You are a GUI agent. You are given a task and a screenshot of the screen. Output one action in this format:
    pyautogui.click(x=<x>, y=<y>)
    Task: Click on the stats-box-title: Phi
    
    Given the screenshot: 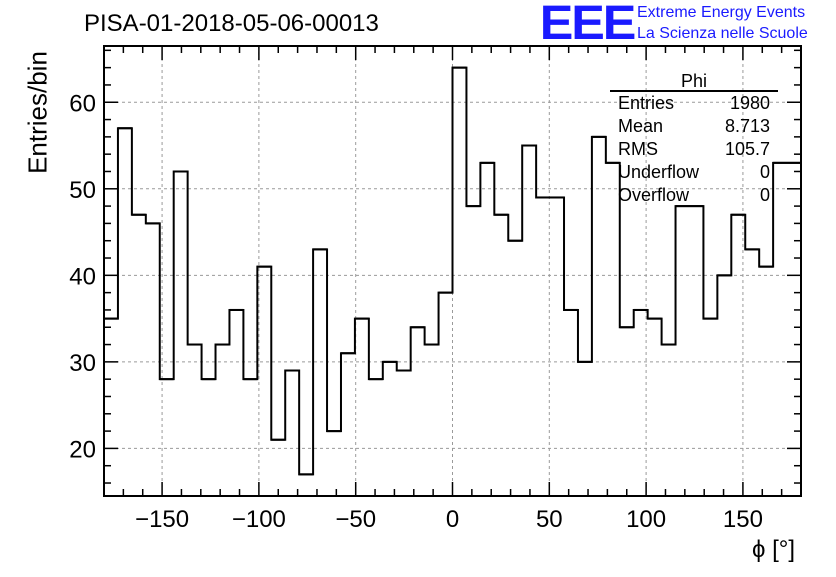 What is the action you would take?
    pyautogui.click(x=693, y=81)
    